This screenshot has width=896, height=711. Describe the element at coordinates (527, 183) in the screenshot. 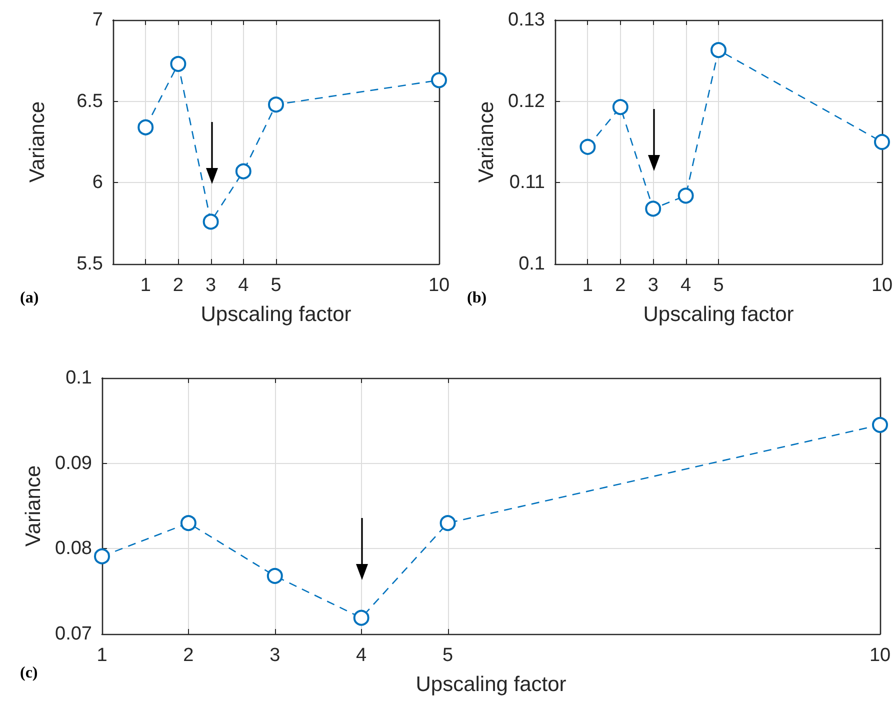

I see `y-tick-label: 0.11` at that location.